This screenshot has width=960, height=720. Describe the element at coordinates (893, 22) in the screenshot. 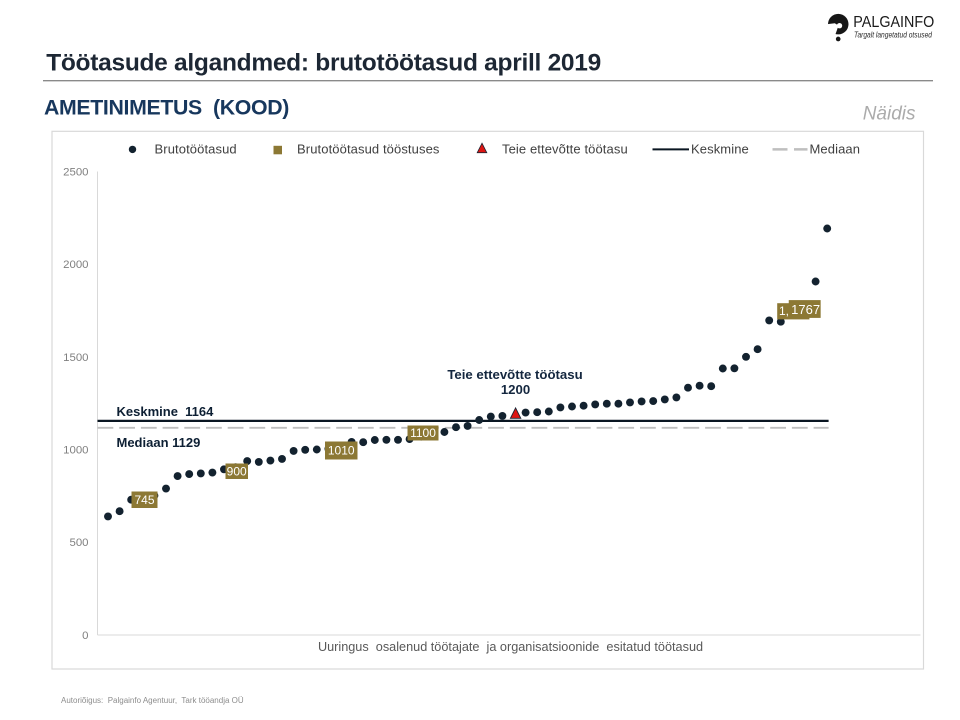

I see `svg-text: PALGAINFO` at that location.